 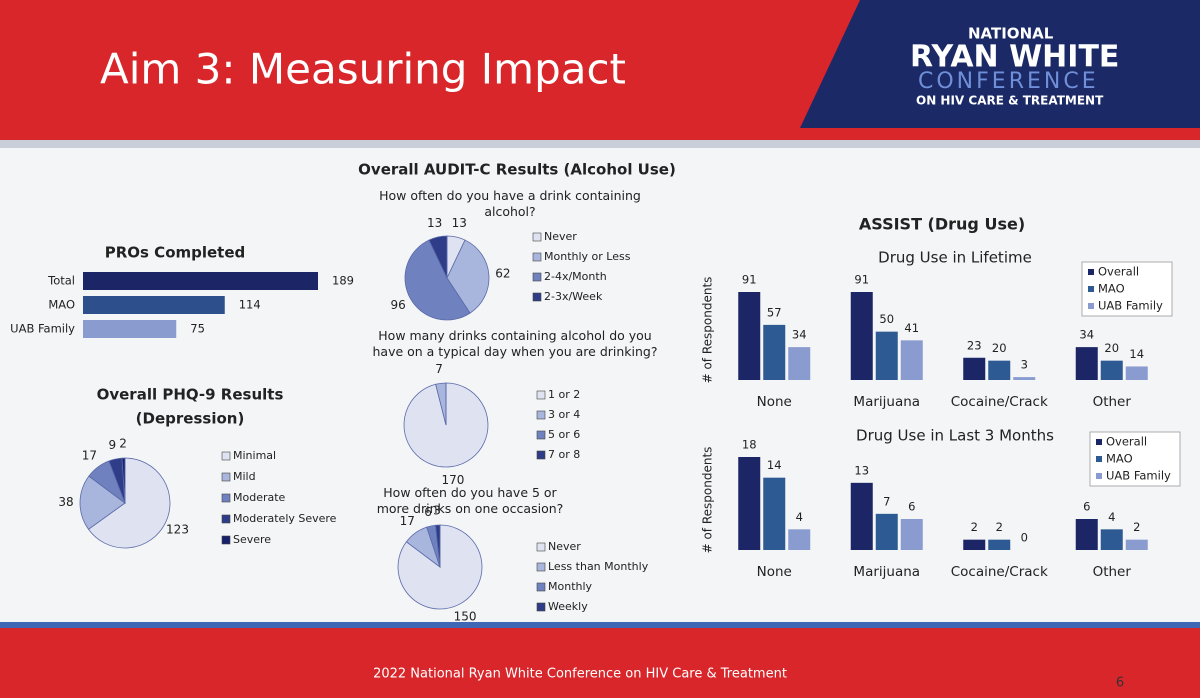 What do you see at coordinates (285, 518) in the screenshot?
I see `legend-label: Moderately Severe` at bounding box center [285, 518].